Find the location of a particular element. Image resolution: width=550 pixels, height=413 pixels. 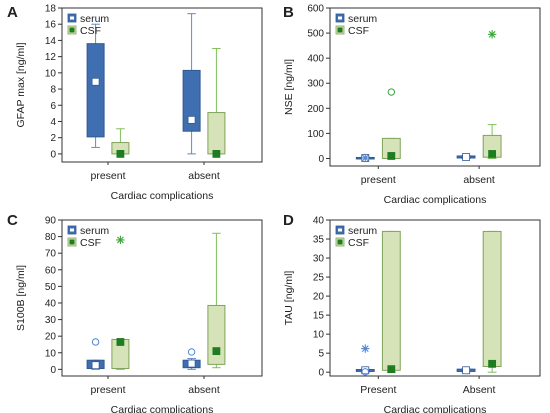

panel-label-a: A is located at coordinates (12, 12).